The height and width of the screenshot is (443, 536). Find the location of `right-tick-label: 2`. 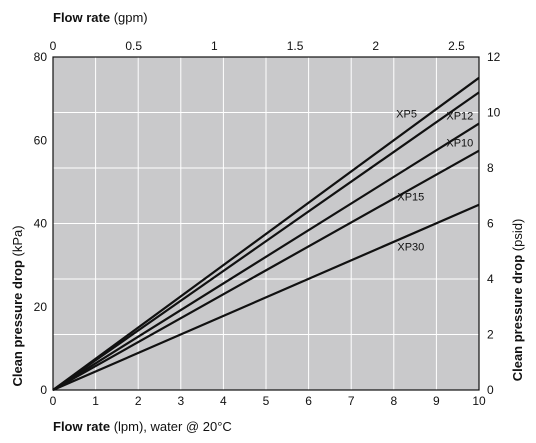

right-tick-label: 2 is located at coordinates (490, 335).